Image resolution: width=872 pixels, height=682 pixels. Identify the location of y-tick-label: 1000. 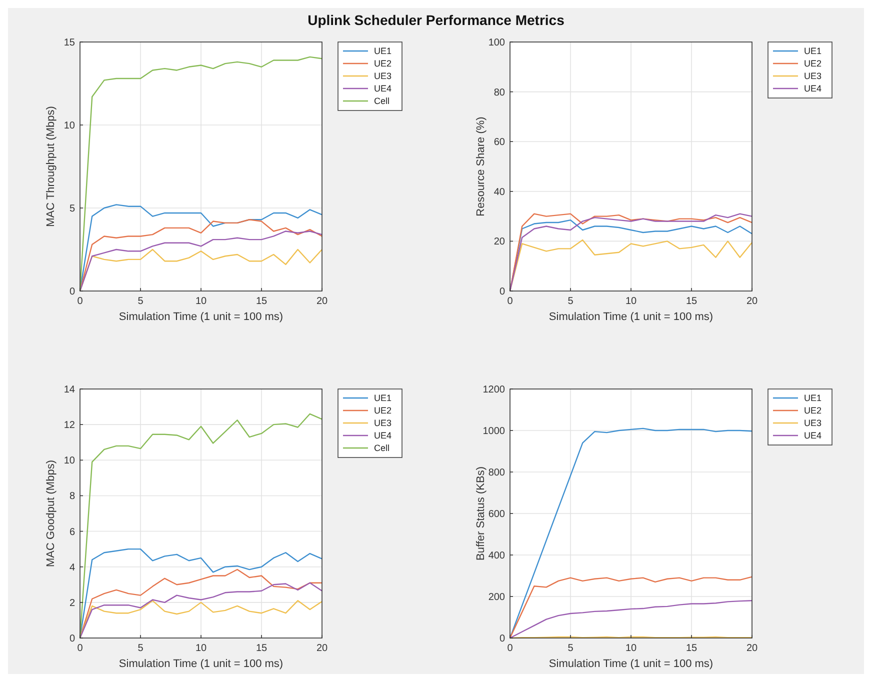
(494, 431).